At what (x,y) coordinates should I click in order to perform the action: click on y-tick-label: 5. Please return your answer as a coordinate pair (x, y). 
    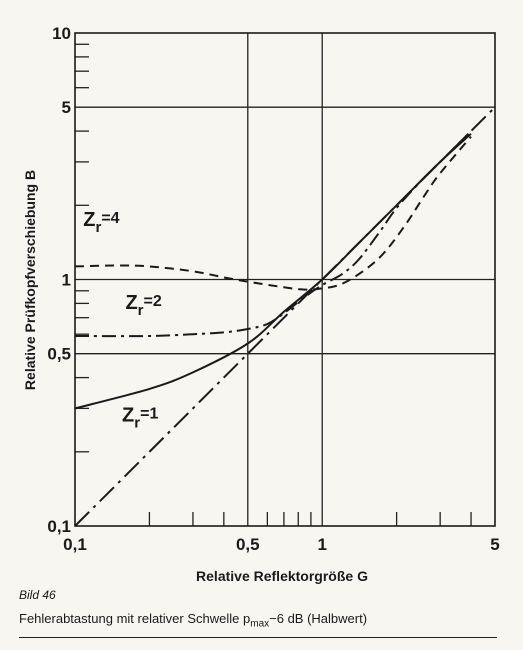
    Looking at the image, I should click on (66, 107).